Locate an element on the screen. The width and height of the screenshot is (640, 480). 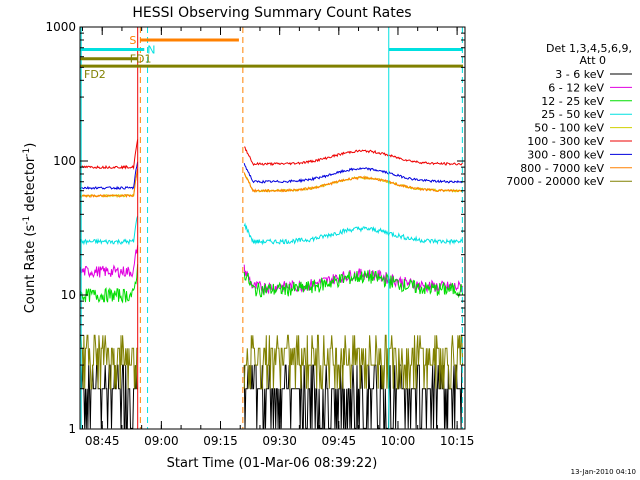
x-tick-label: 09:15 is located at coordinates (220, 441).